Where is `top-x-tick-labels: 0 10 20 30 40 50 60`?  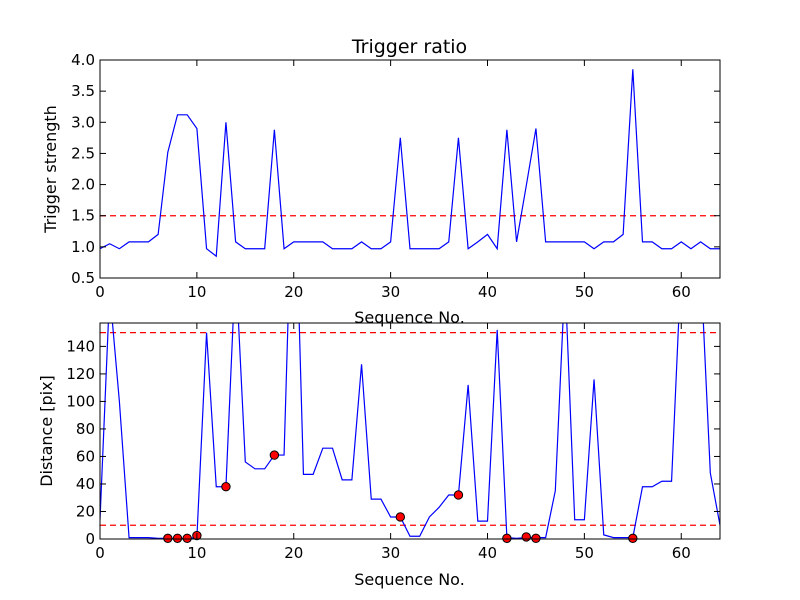 top-x-tick-labels: 0 10 20 30 40 50 60 is located at coordinates (393, 292).